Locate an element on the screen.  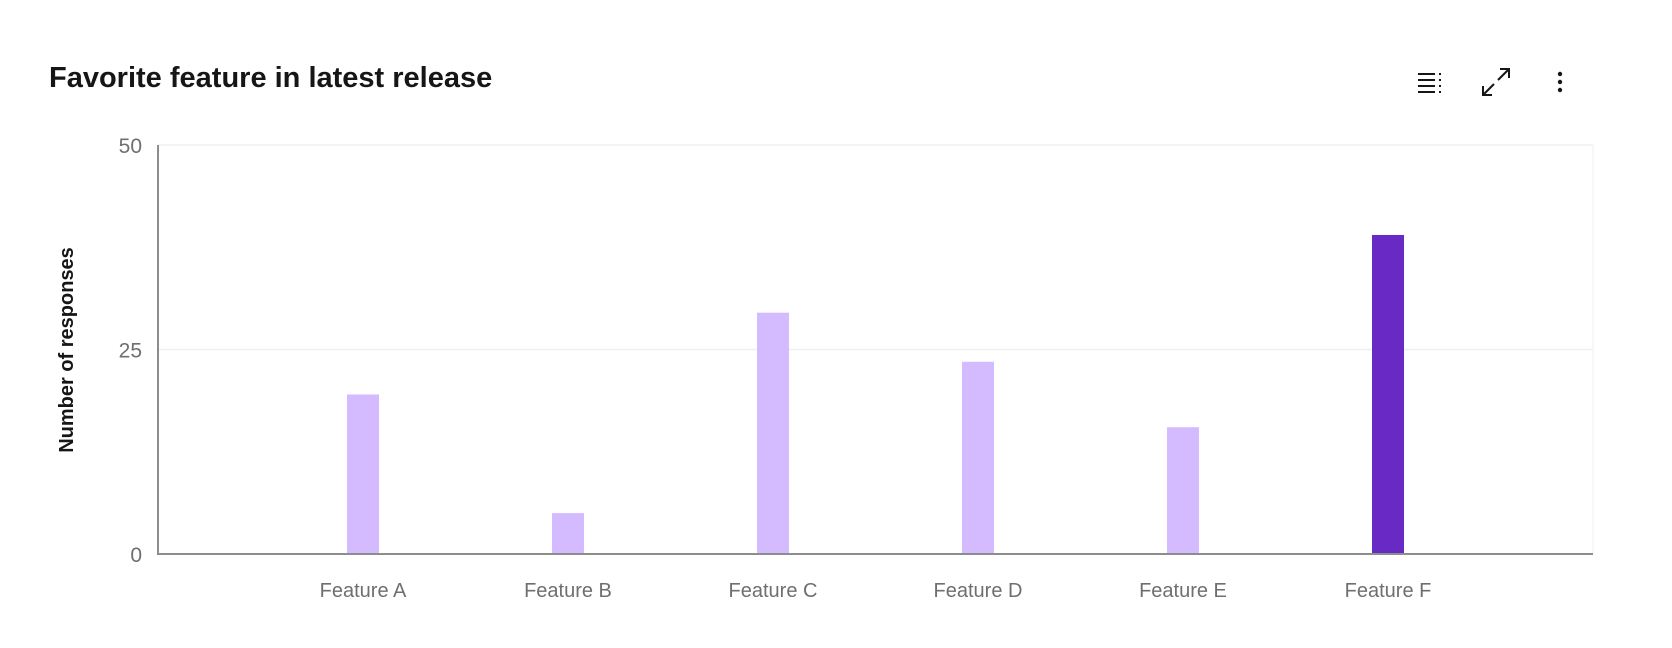
x-tick-label: Feature E is located at coordinates (1183, 591).